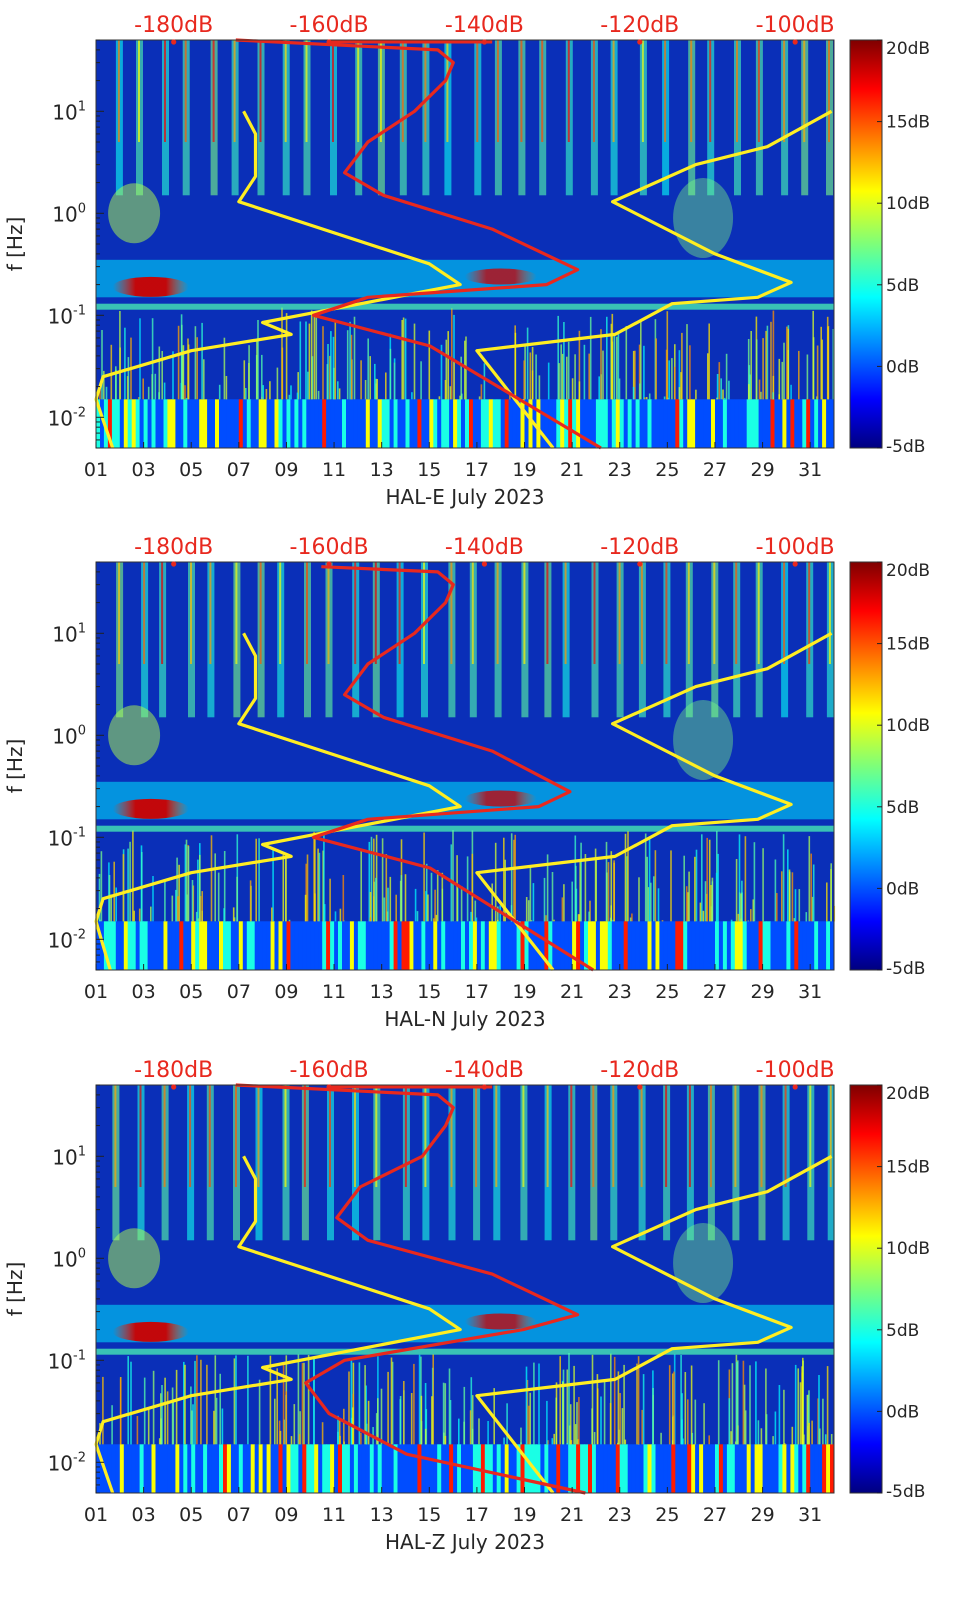 The width and height of the screenshot is (962, 1599). What do you see at coordinates (67, 837) in the screenshot?
I see `y-tick-label: 10⁻¹` at bounding box center [67, 837].